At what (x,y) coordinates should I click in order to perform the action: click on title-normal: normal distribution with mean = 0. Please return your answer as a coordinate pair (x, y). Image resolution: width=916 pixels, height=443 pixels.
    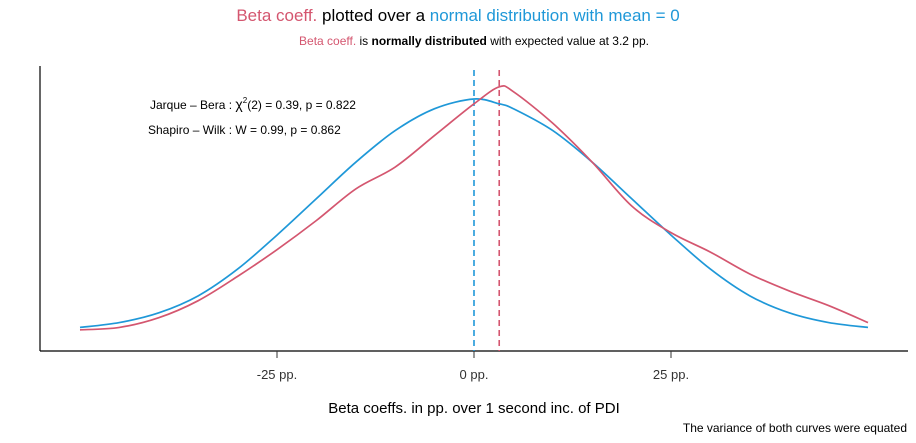
    Looking at the image, I should click on (555, 15).